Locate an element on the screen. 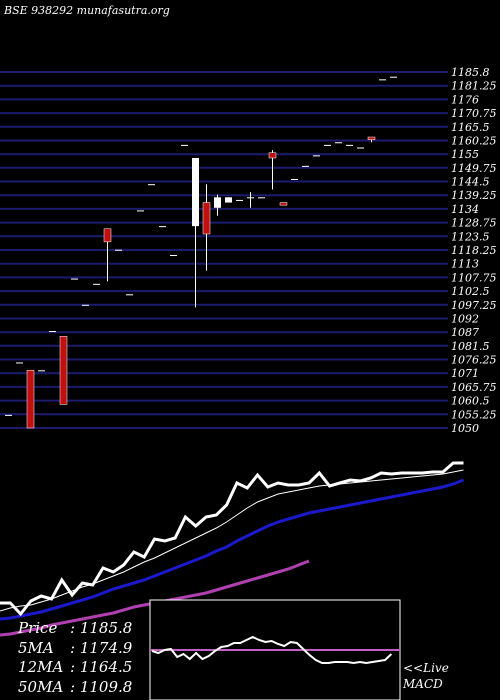  y-tick-label: 1092 is located at coordinates (465, 319).